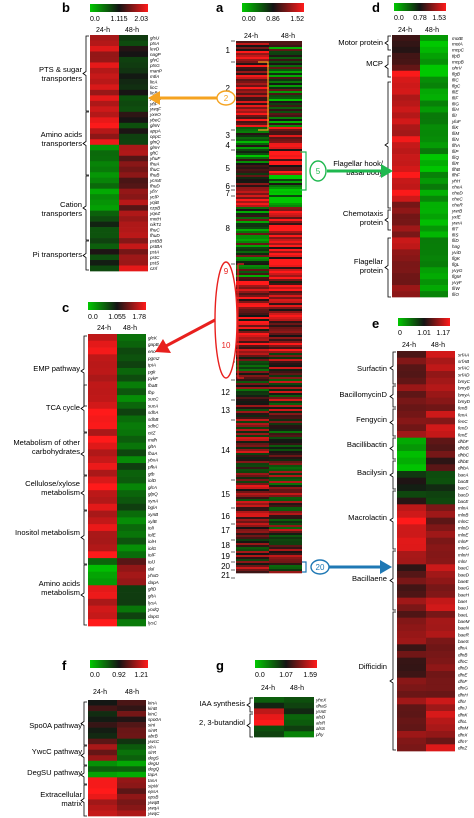 Image resolution: width=474 pixels, height=818 pixels. I want to click on c-cell-r41-c1, so click(131, 616).